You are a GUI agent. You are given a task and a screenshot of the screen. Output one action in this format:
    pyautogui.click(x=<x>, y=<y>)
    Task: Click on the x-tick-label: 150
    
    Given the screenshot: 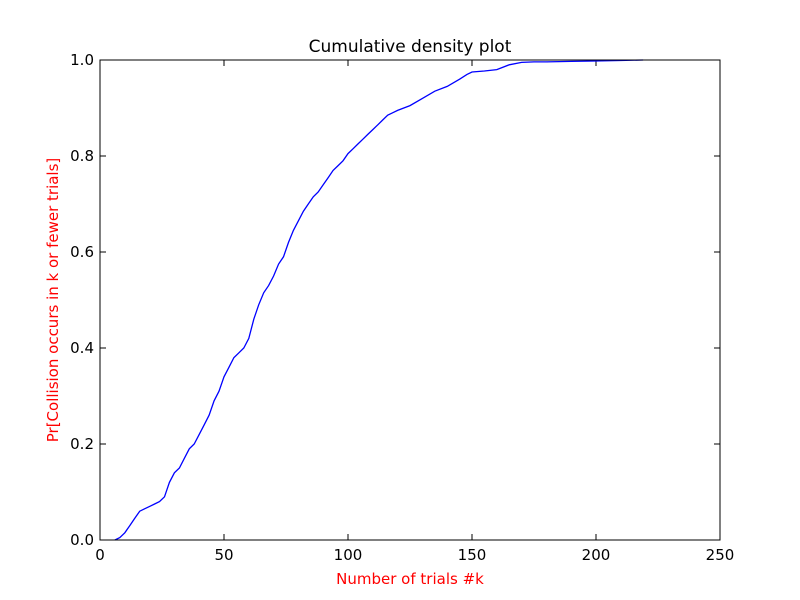 What is the action you would take?
    pyautogui.click(x=472, y=555)
    